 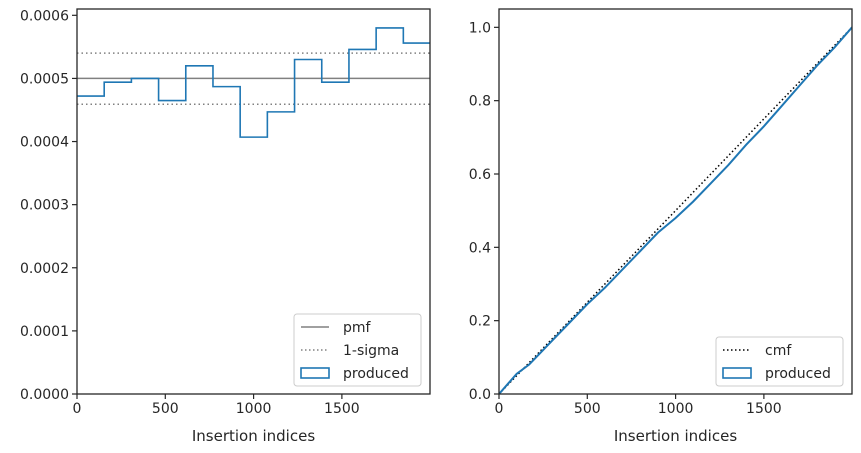 I want to click on y-tick-label: 0.0002, so click(x=44, y=269).